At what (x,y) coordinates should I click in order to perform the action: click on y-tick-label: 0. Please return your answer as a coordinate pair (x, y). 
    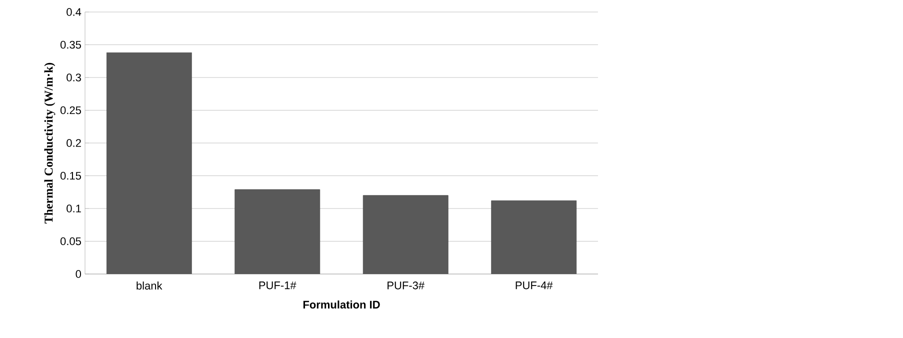
    Looking at the image, I should click on (79, 274).